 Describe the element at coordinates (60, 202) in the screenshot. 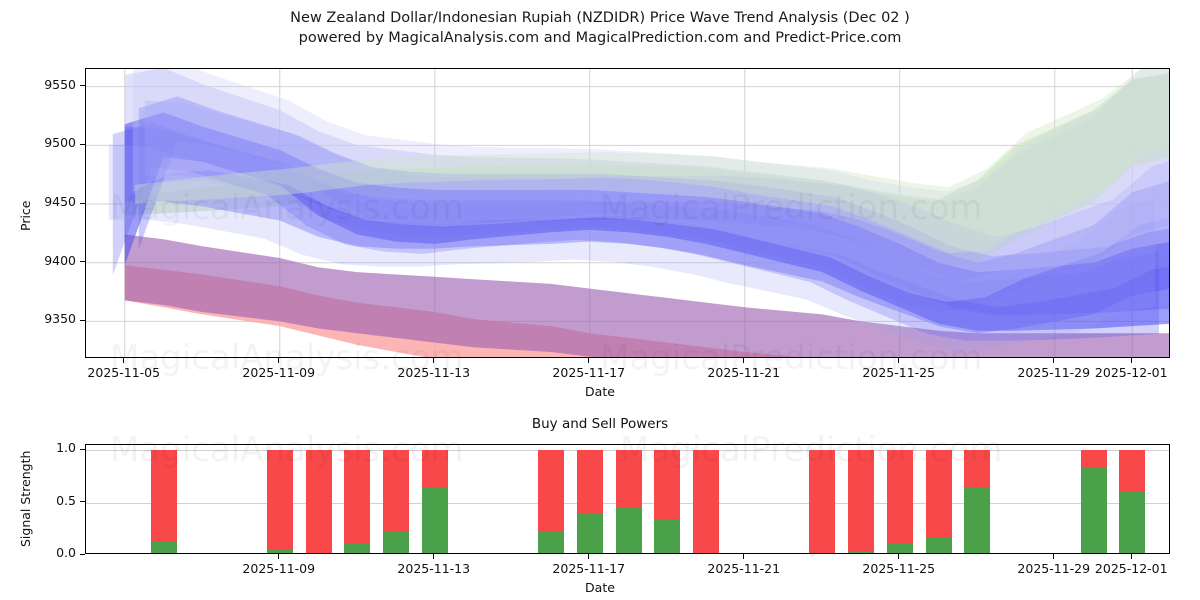

I see `price-ytick-label: 9450` at that location.